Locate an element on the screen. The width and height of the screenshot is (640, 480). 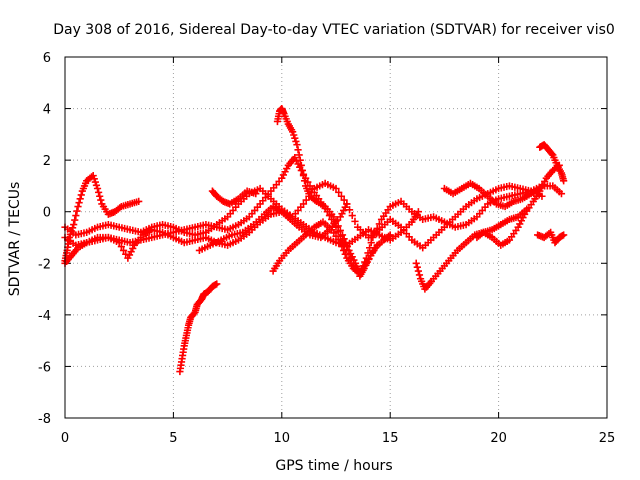
y-tick-label: 4 is located at coordinates (47, 110).